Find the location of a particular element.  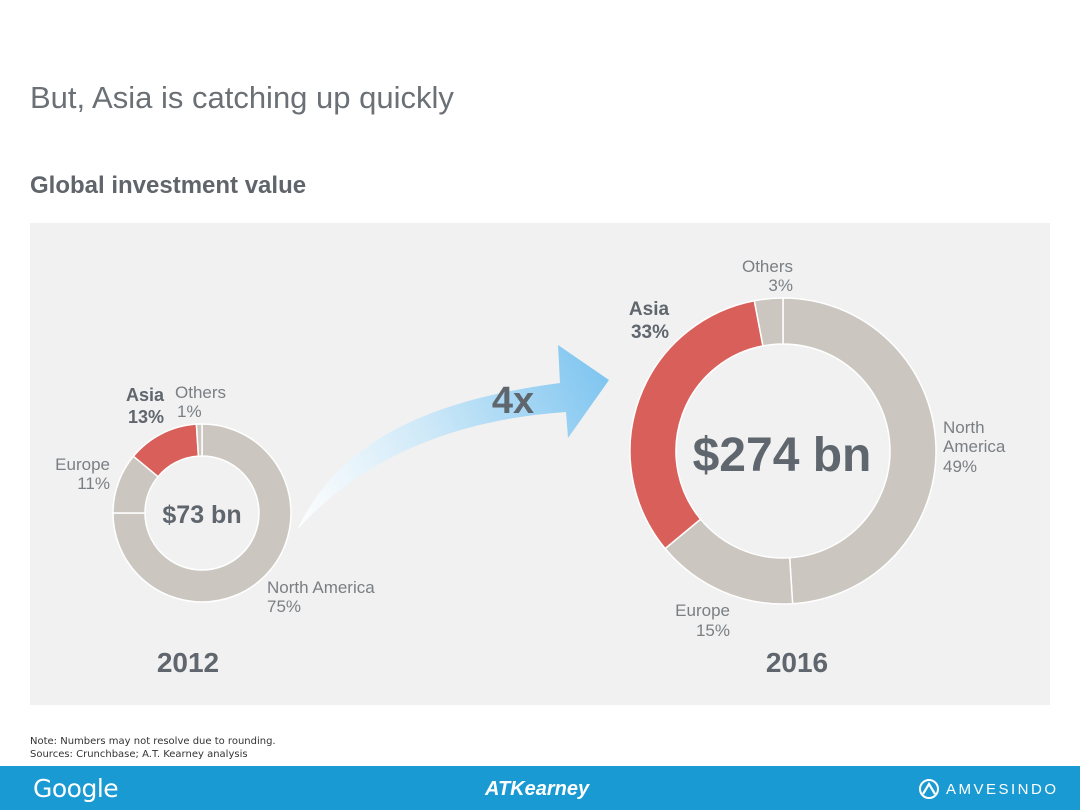

label-2016-europe-value: 15% is located at coordinates (713, 630).